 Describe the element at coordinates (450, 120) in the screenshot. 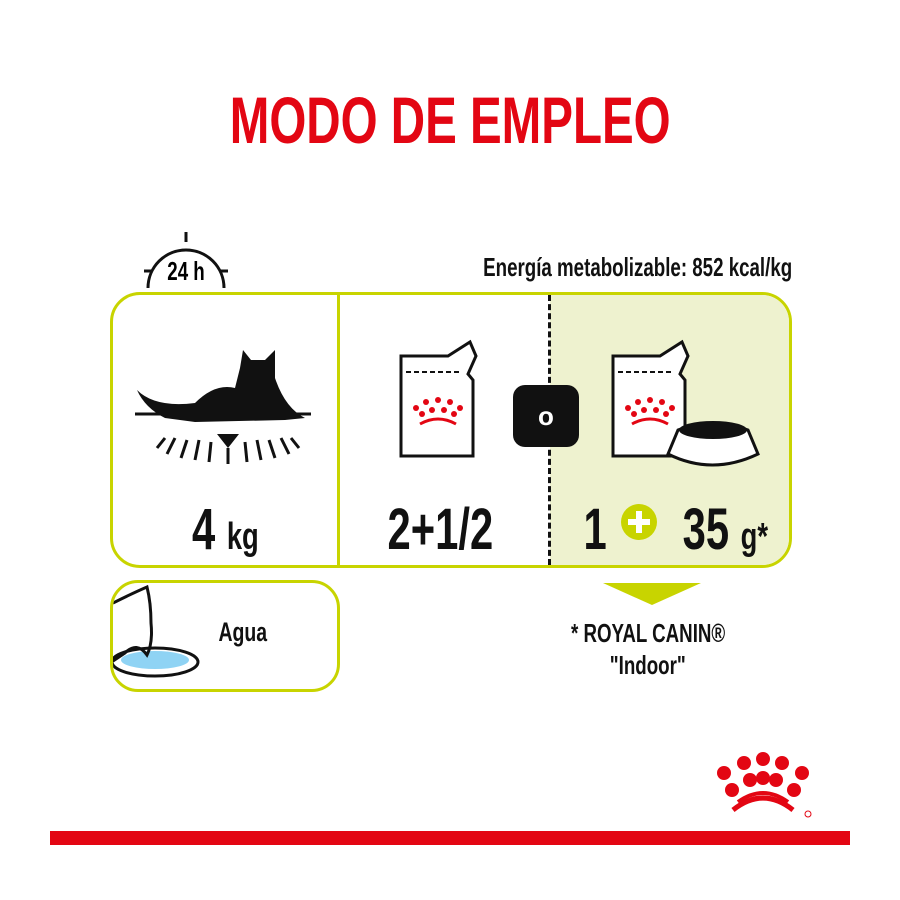

I see `page-title: MODO DE EMPLEO` at that location.